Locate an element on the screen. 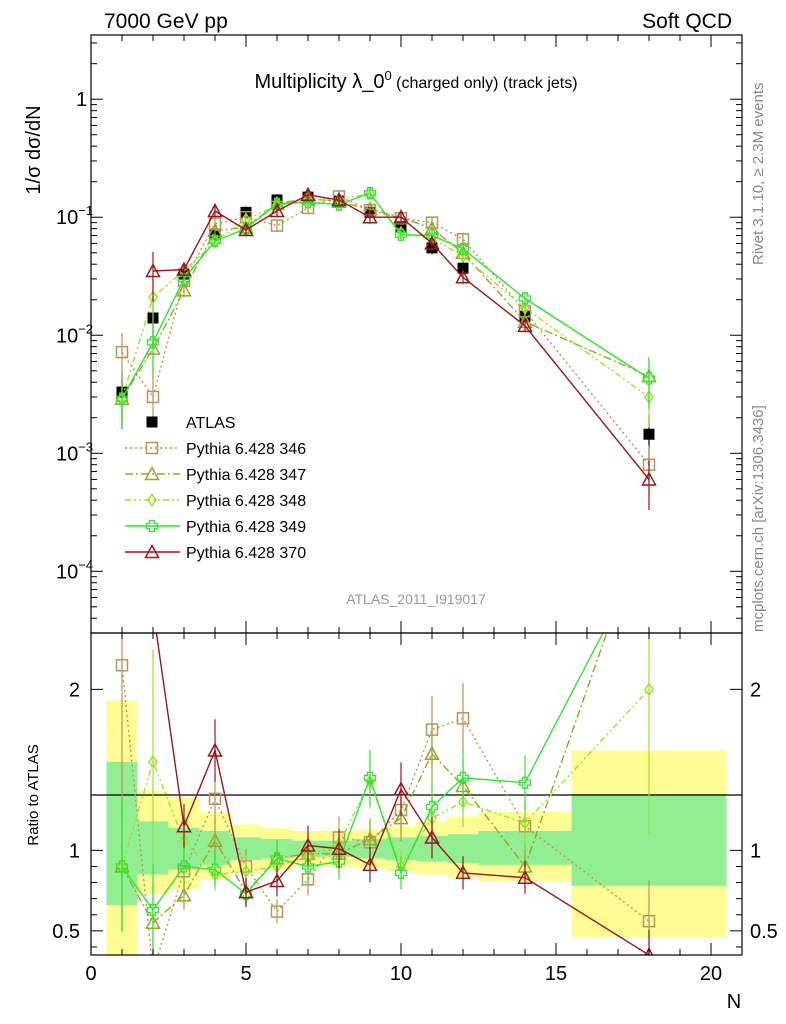 The image size is (786, 1024). header-right: Soft QCD is located at coordinates (687, 21).